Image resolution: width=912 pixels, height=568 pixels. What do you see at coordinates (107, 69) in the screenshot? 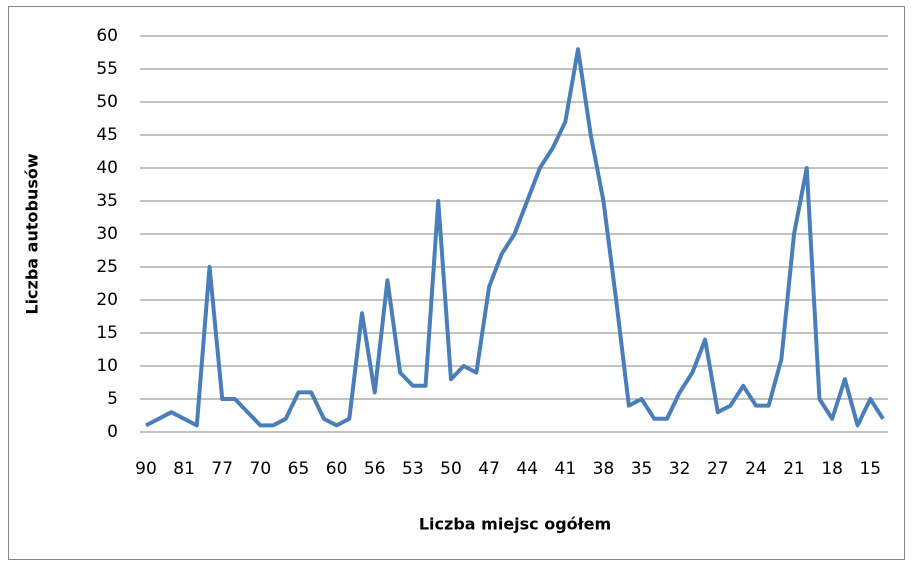
I see `y-tick-label: 55` at bounding box center [107, 69].